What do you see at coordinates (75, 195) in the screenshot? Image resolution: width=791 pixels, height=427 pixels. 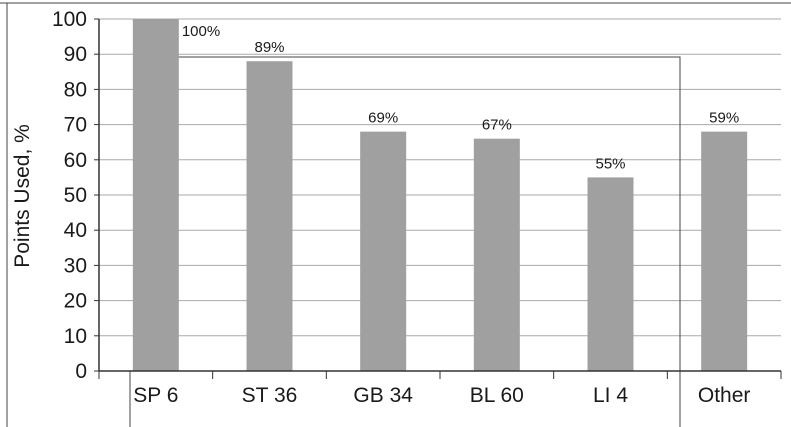 I see `y-tick-label: 50` at bounding box center [75, 195].